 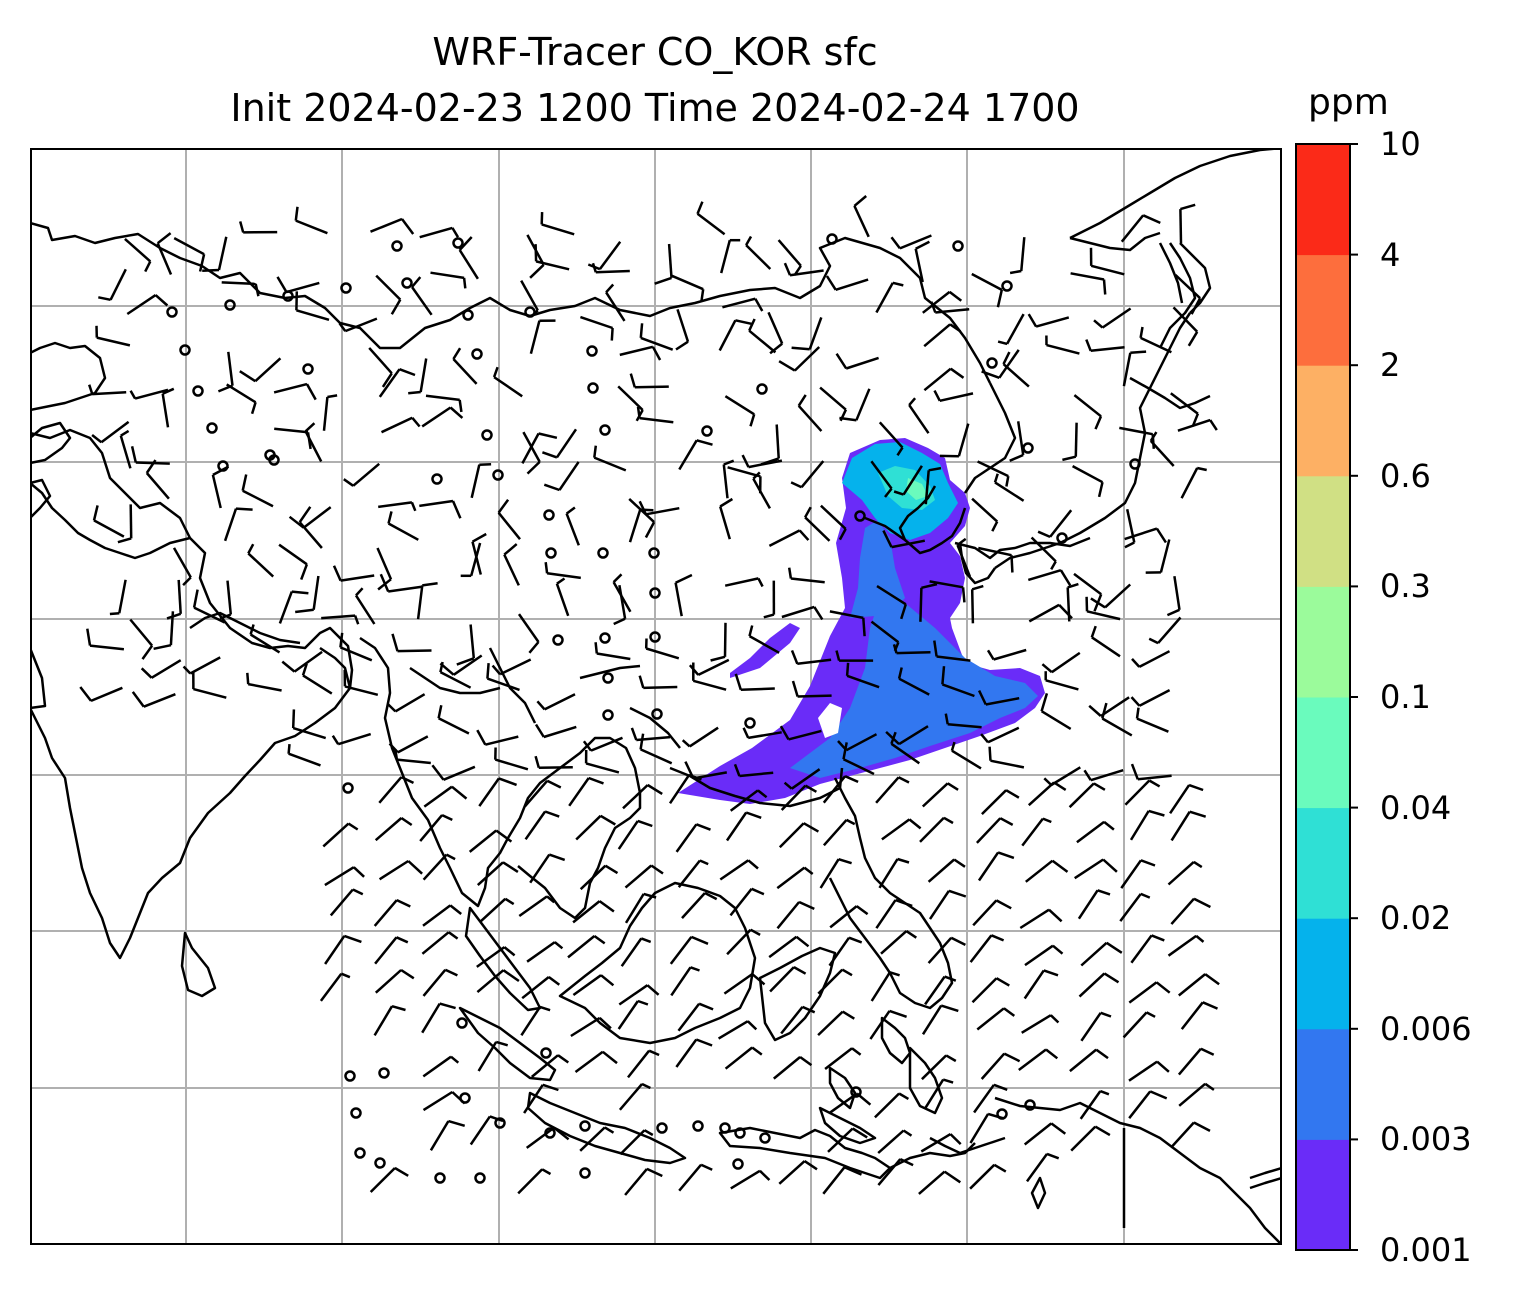 What do you see at coordinates (1426, 1028) in the screenshot?
I see `colorbar-tick-label: 0.006` at bounding box center [1426, 1028].